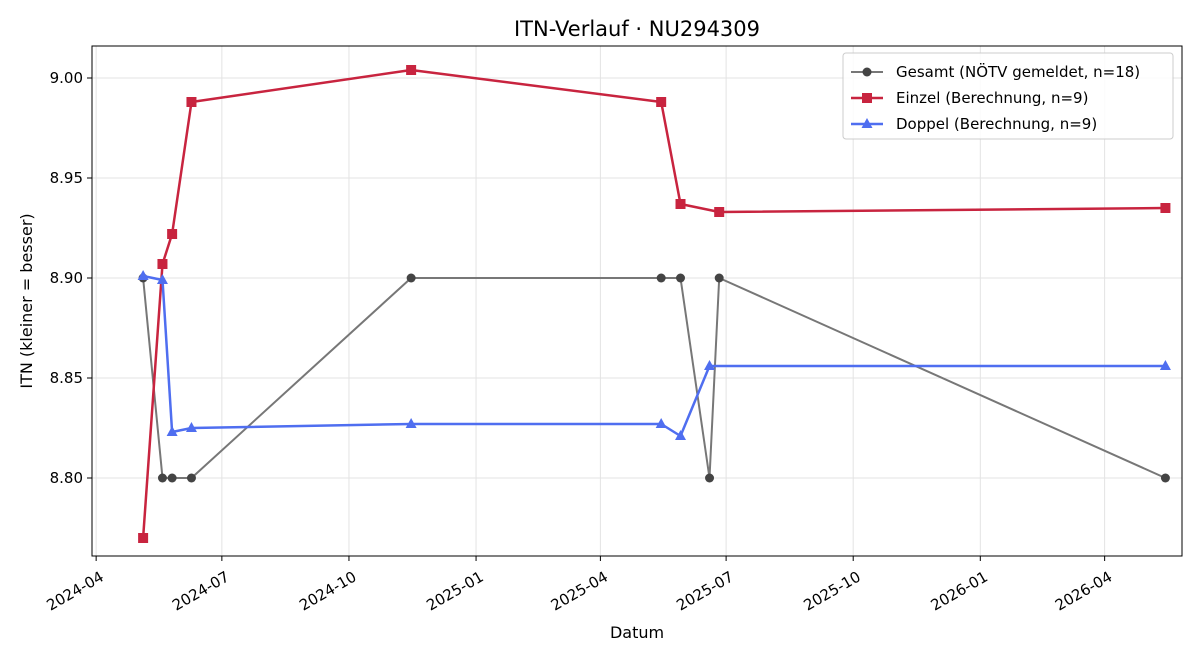 This screenshot has height=660, width=1200. Describe the element at coordinates (867, 123) in the screenshot. I see `legend-marker-doppel` at that location.